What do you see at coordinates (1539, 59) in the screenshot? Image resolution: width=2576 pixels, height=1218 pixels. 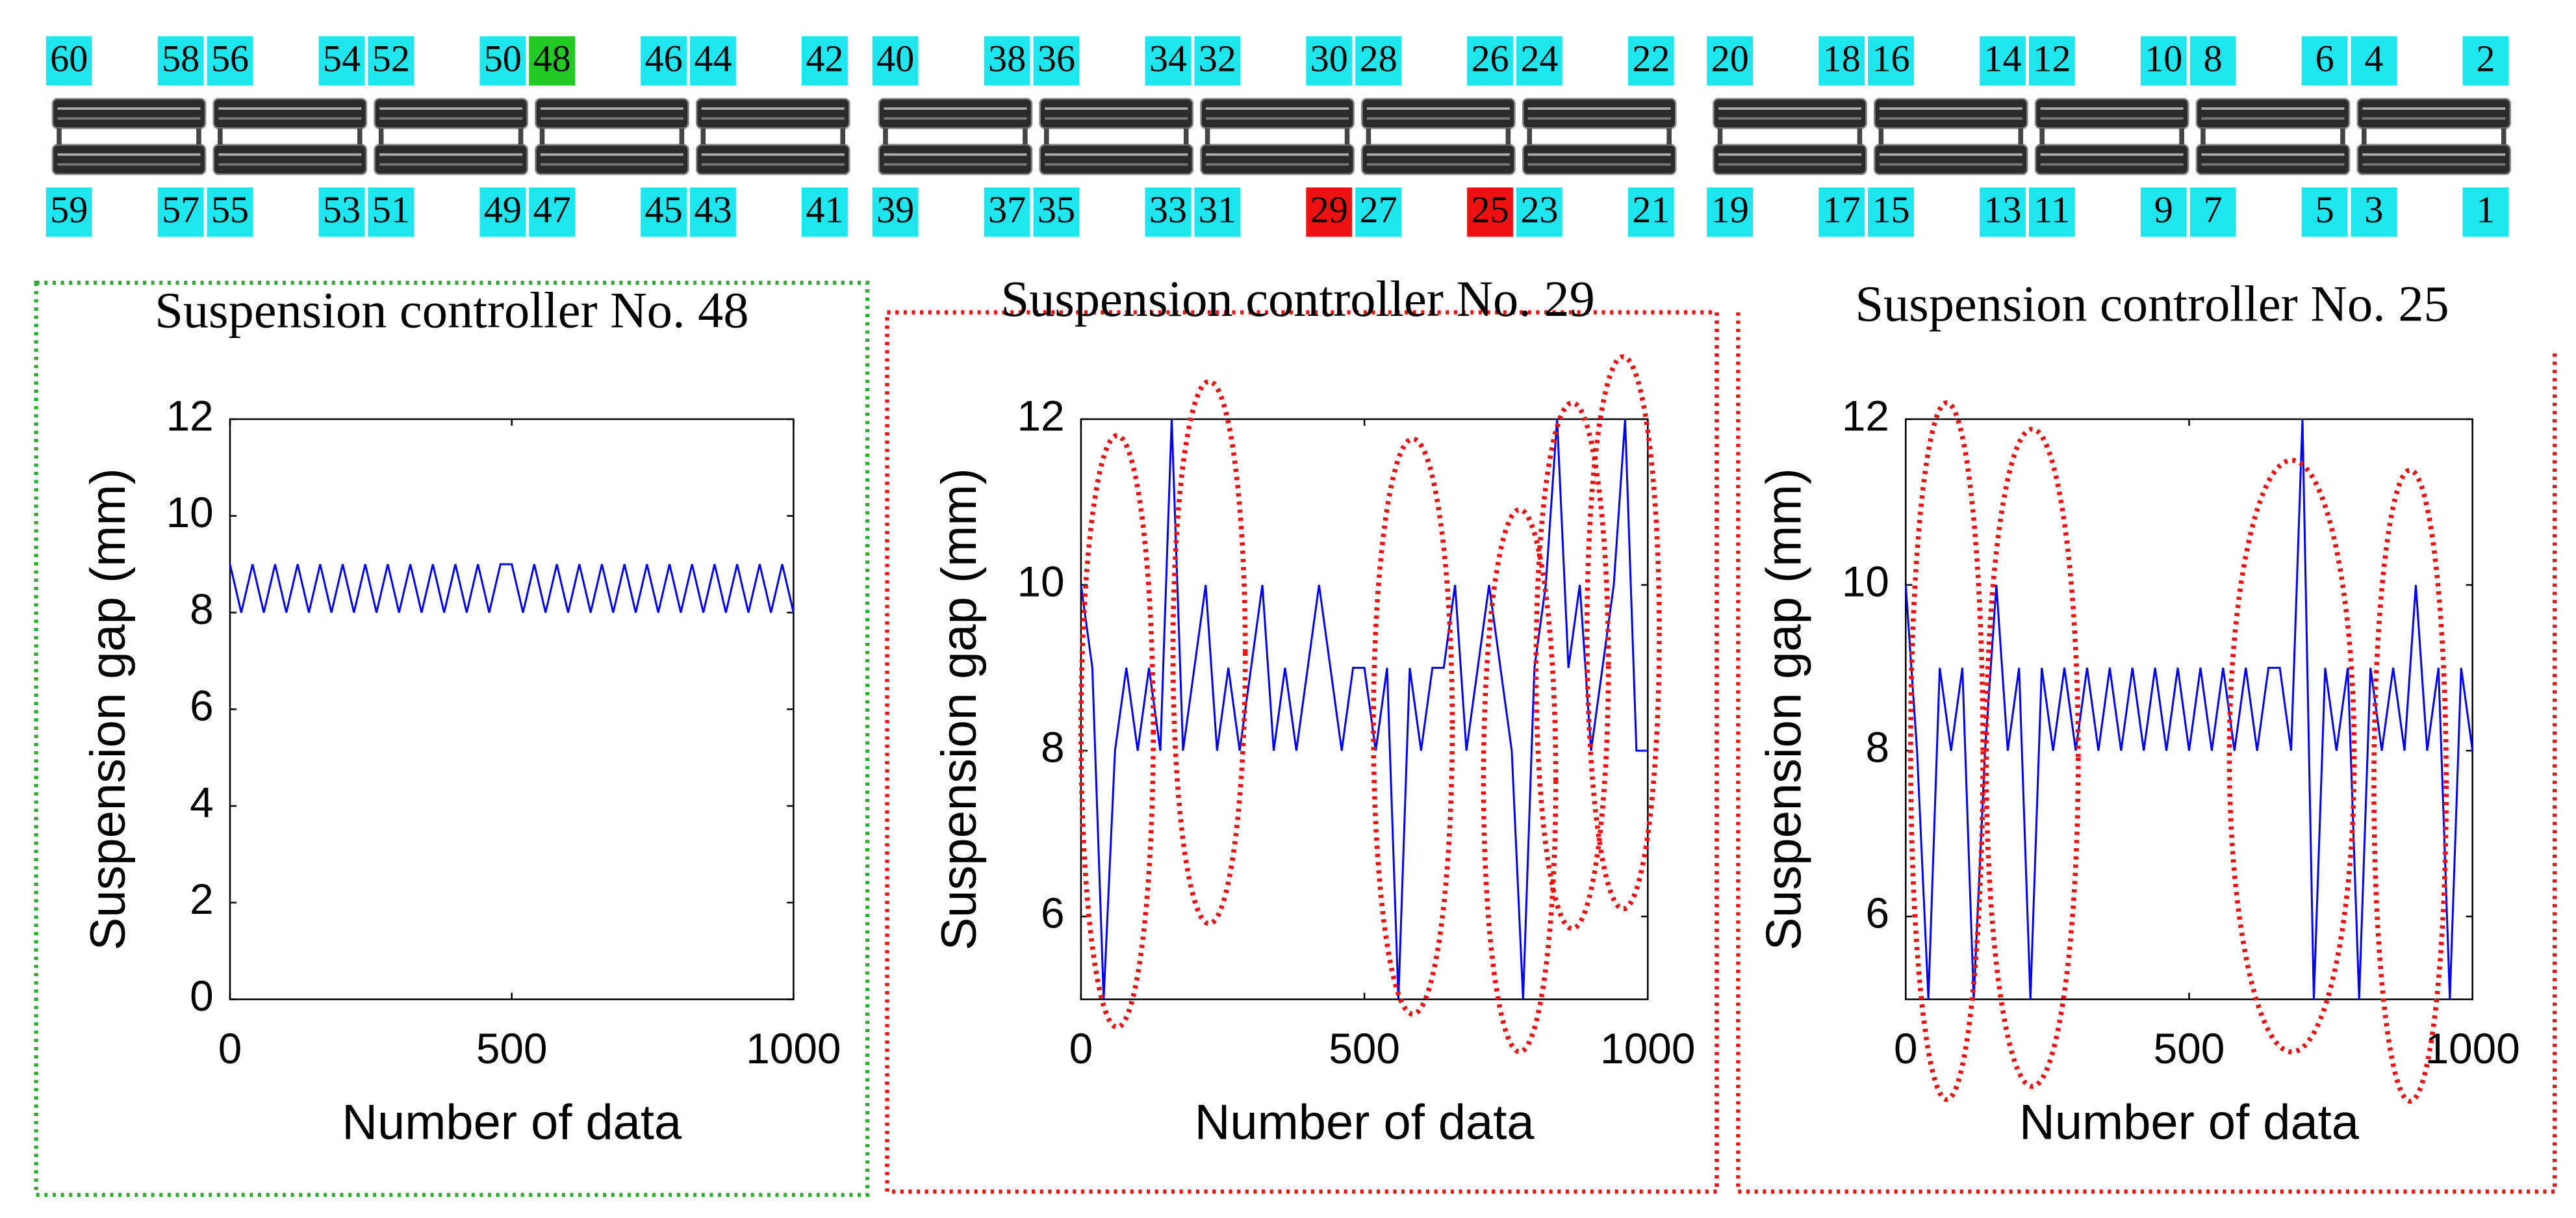 I see `controller-label: 24` at bounding box center [1539, 59].